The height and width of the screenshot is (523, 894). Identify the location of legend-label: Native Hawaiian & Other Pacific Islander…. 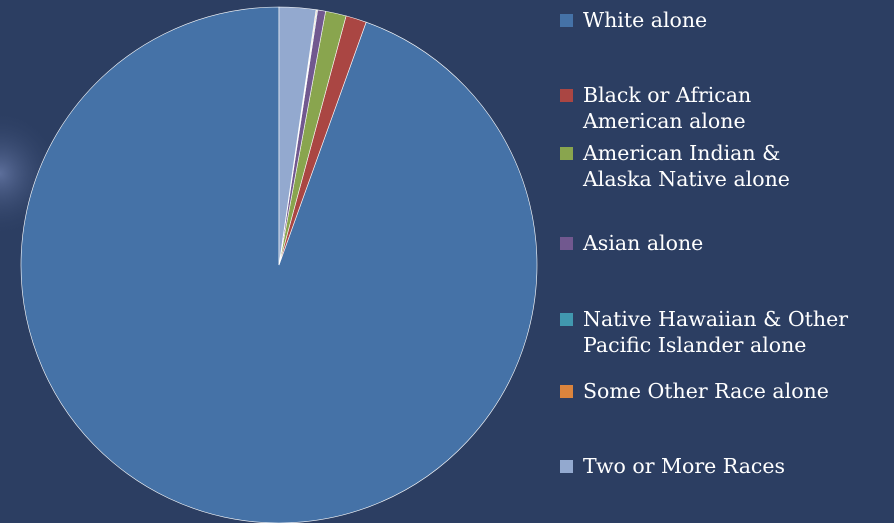
(716, 332).